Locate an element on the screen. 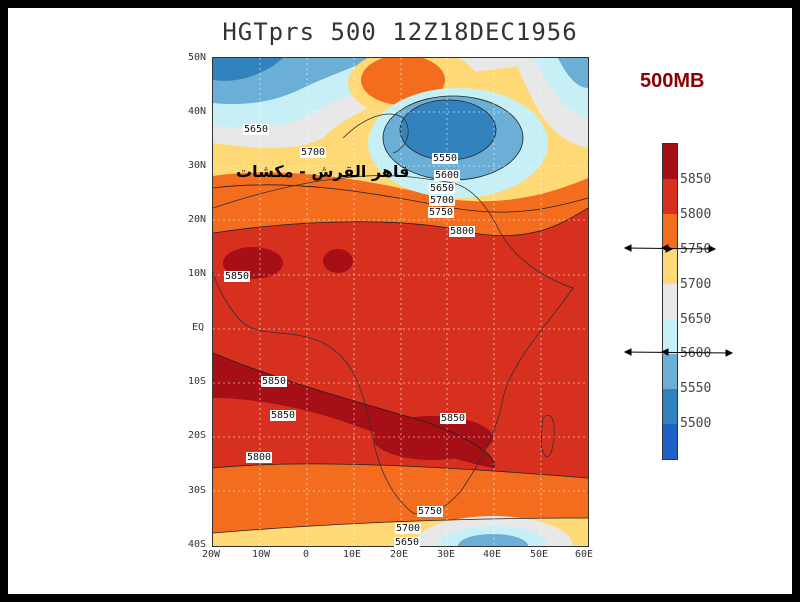  marker-5600-arrow is located at coordinates (678, 352).